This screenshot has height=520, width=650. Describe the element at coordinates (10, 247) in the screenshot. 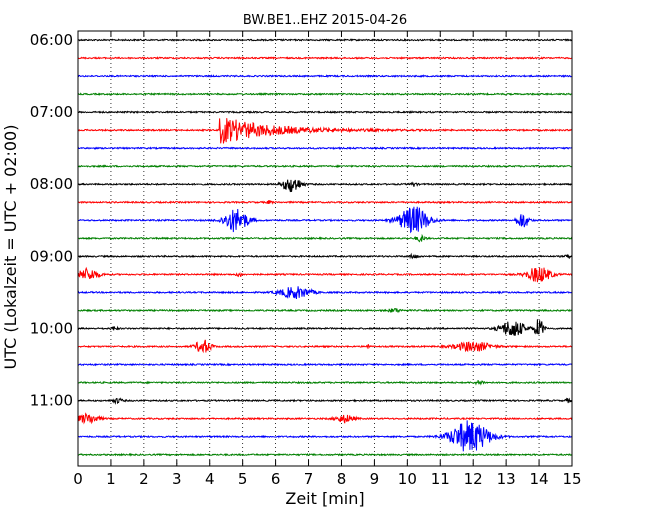

I see `y-axis-label: UTC (Lokalzeit = UTC + 02:00)` at that location.